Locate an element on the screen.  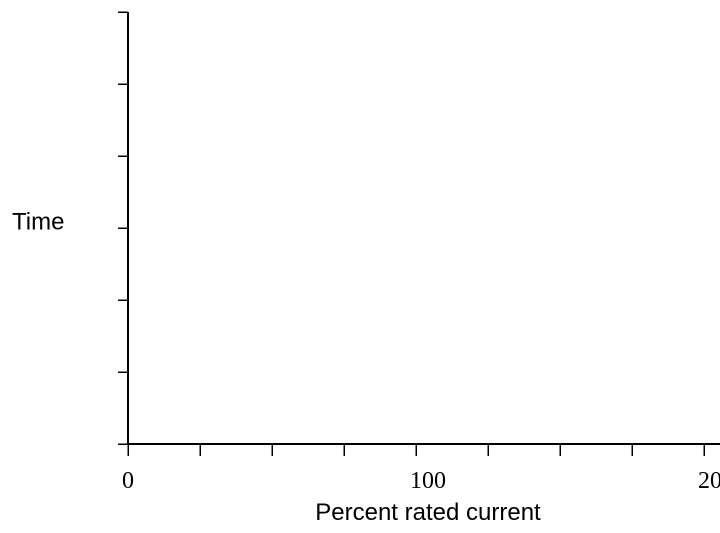
x-tick-label-1: 100 is located at coordinates (428, 481).